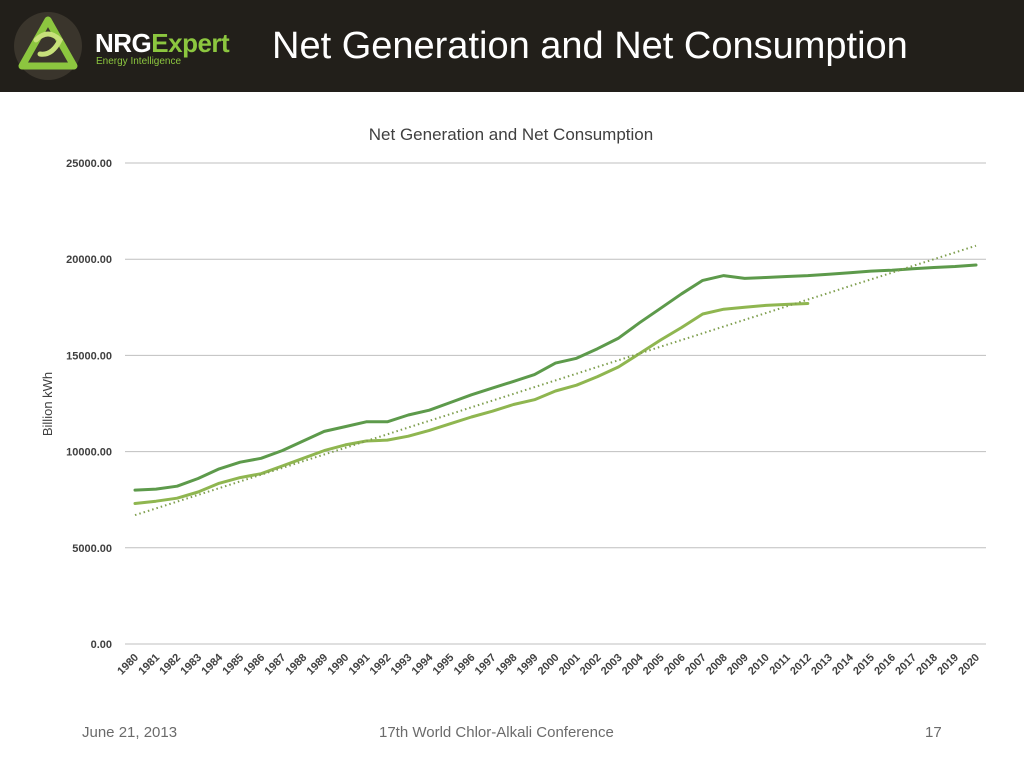 This screenshot has height=768, width=1024. I want to click on brand-primary: NRG, so click(123, 43).